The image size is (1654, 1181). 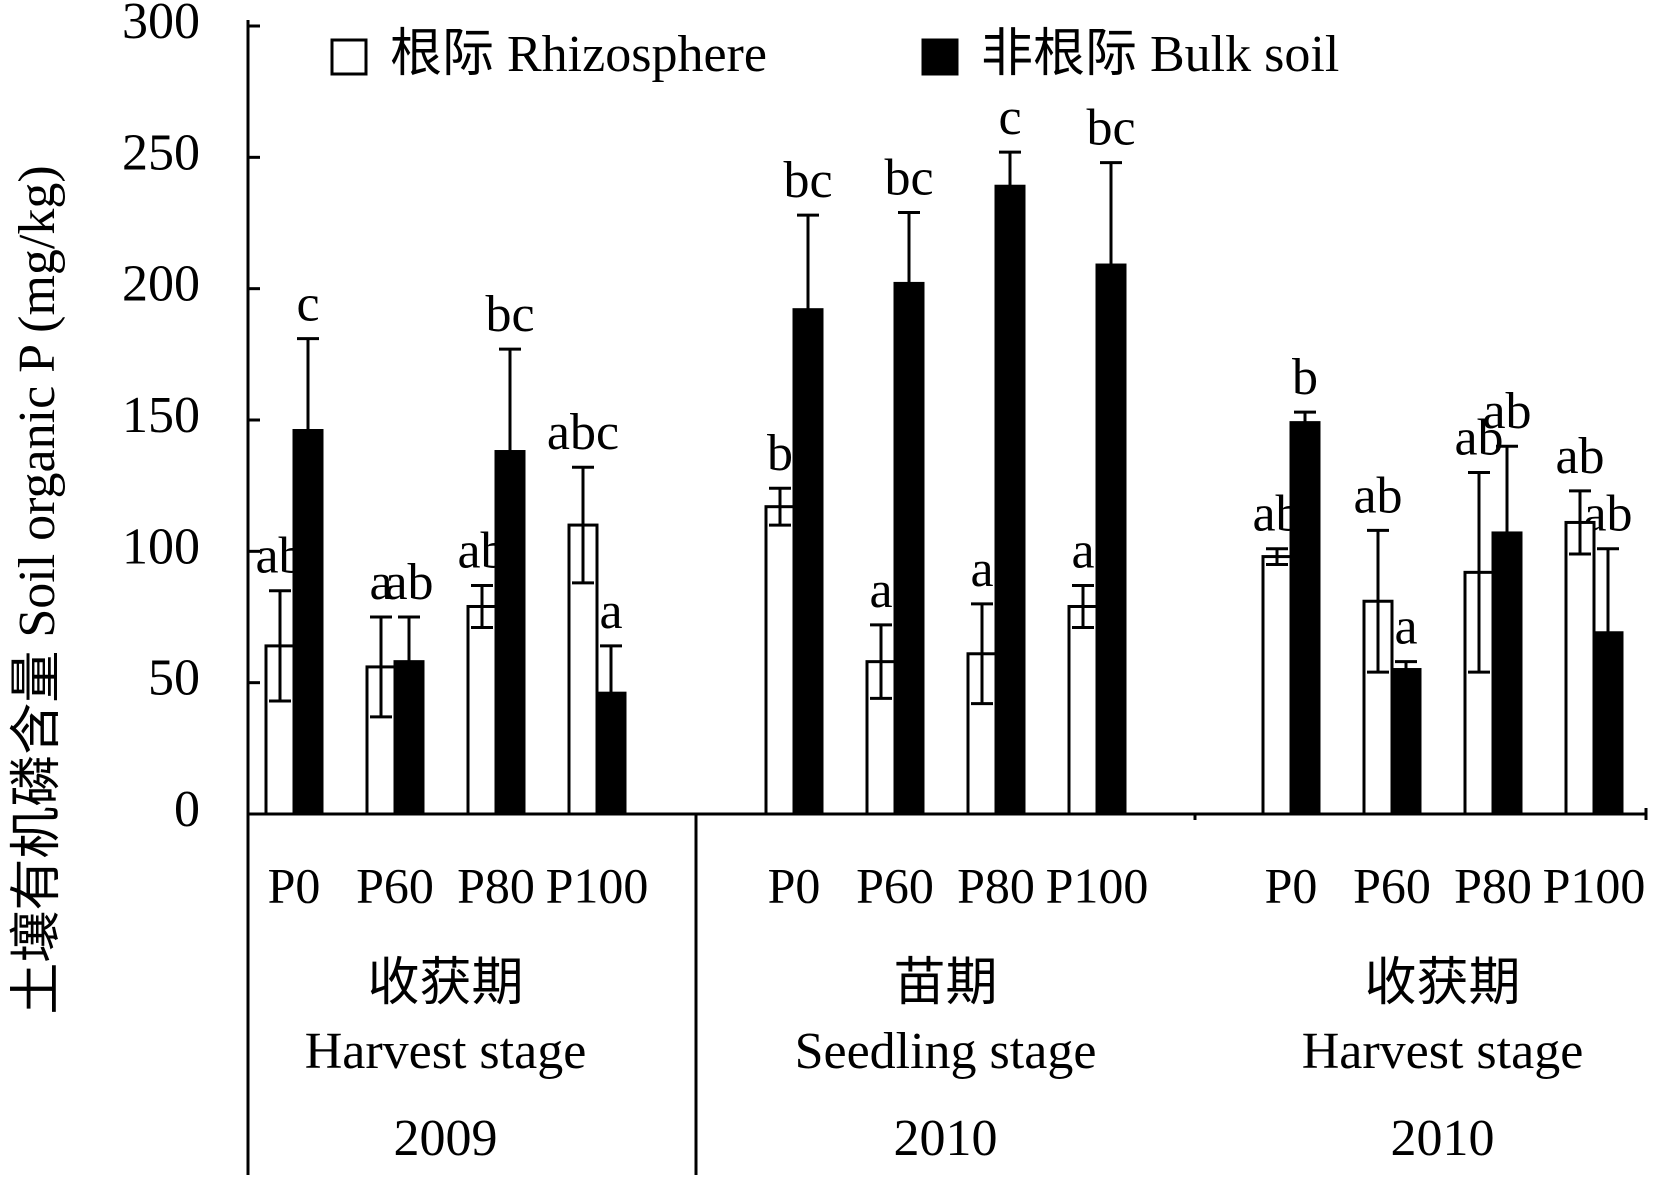 I want to click on y-tick-label: 300, so click(x=161, y=25).